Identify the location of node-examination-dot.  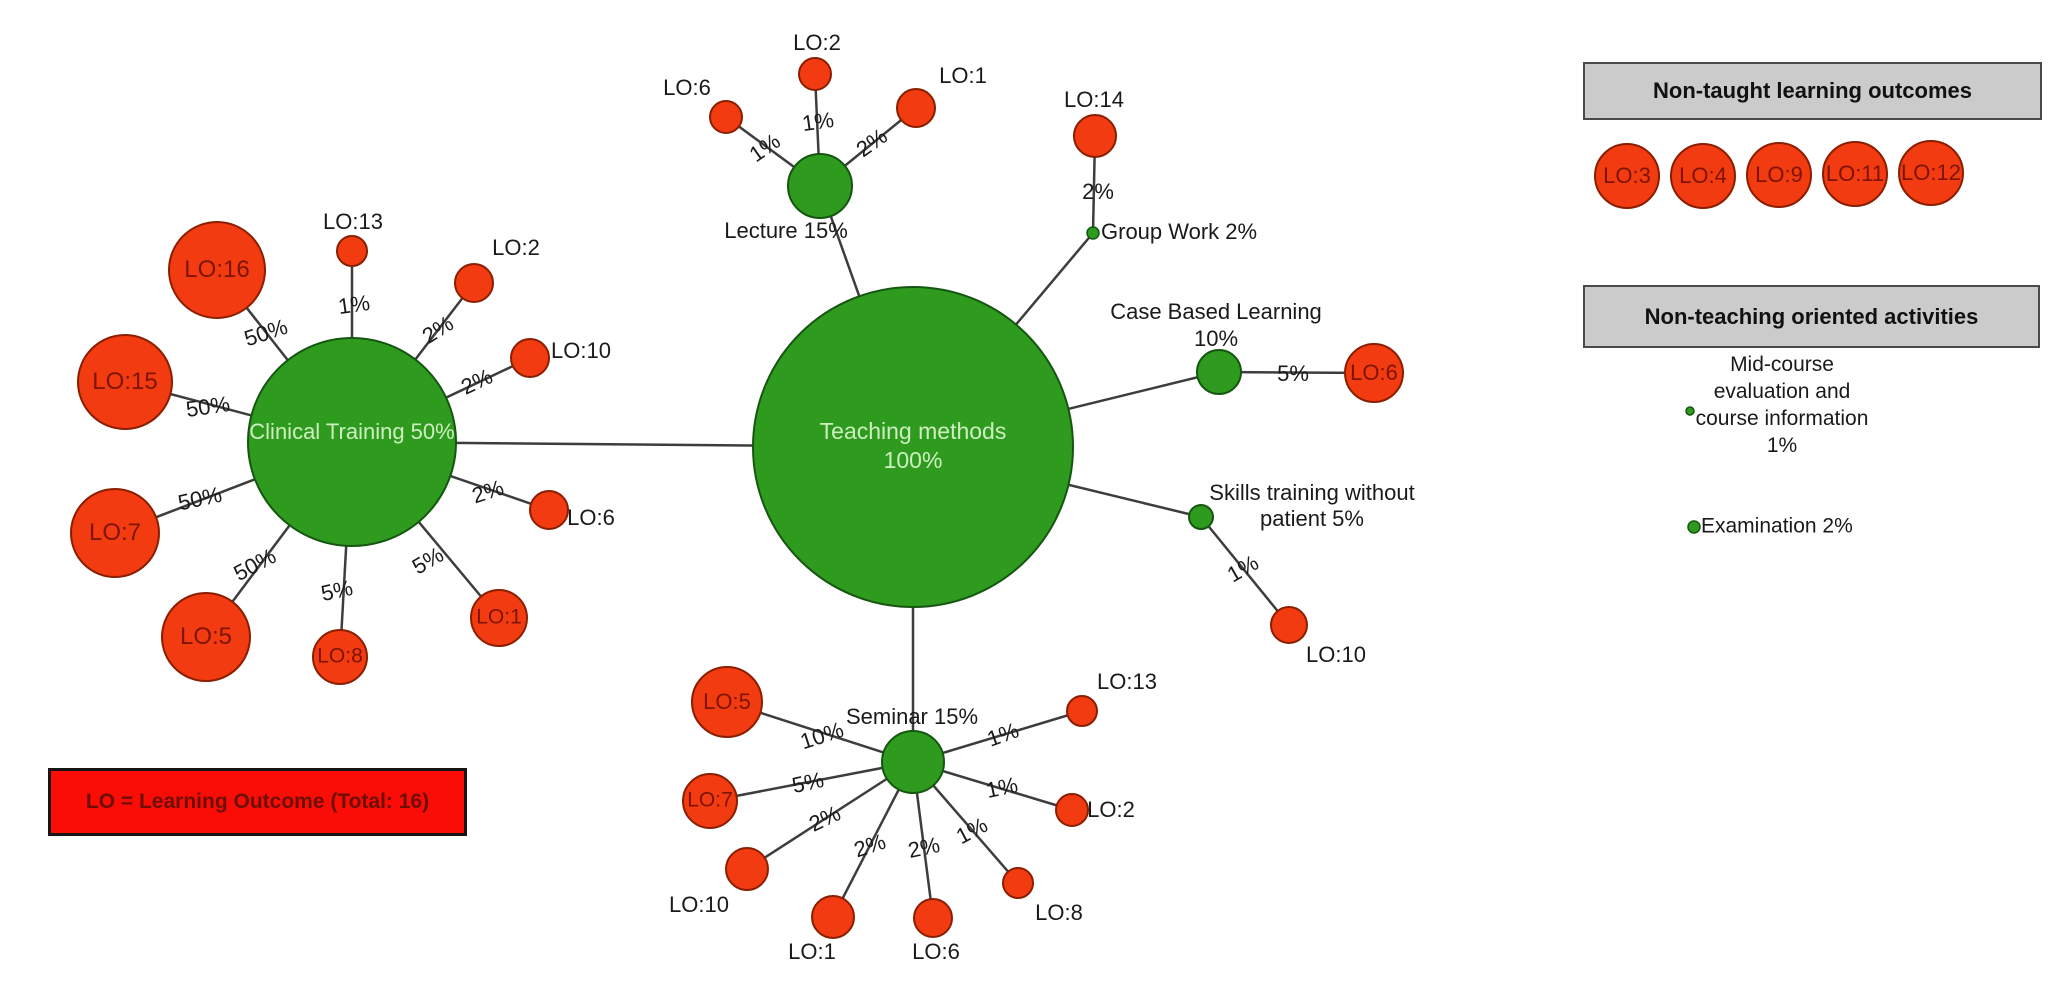
(1694, 527).